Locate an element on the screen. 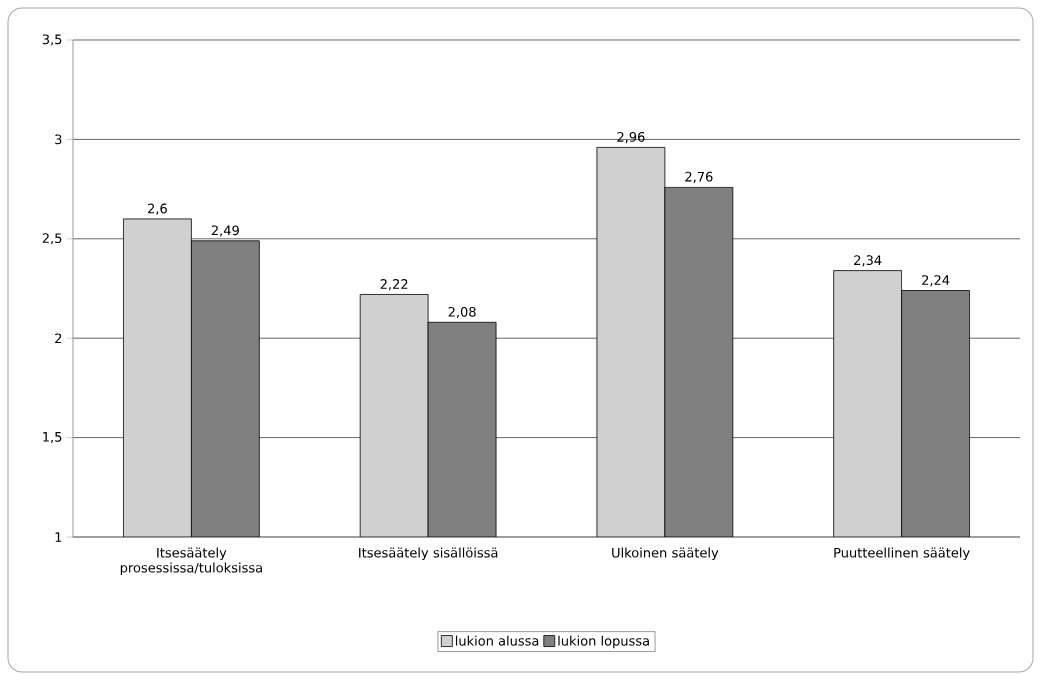  y-tick-label: 1 is located at coordinates (58, 537).